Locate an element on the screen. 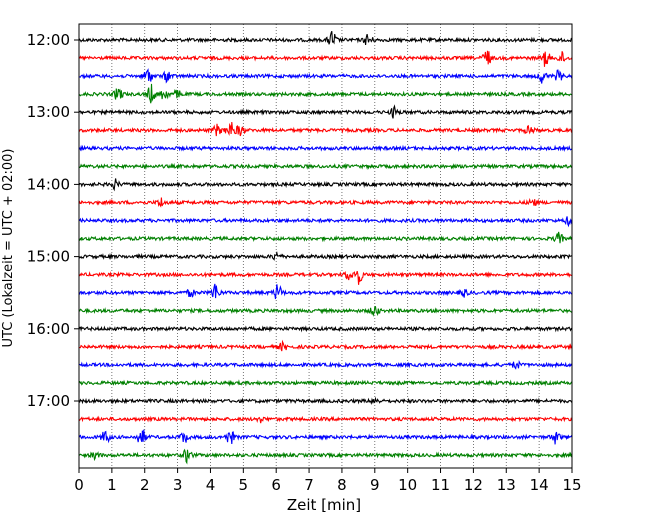 This screenshot has height=520, width=650. y-tick-label: 17:00 is located at coordinates (48, 401).